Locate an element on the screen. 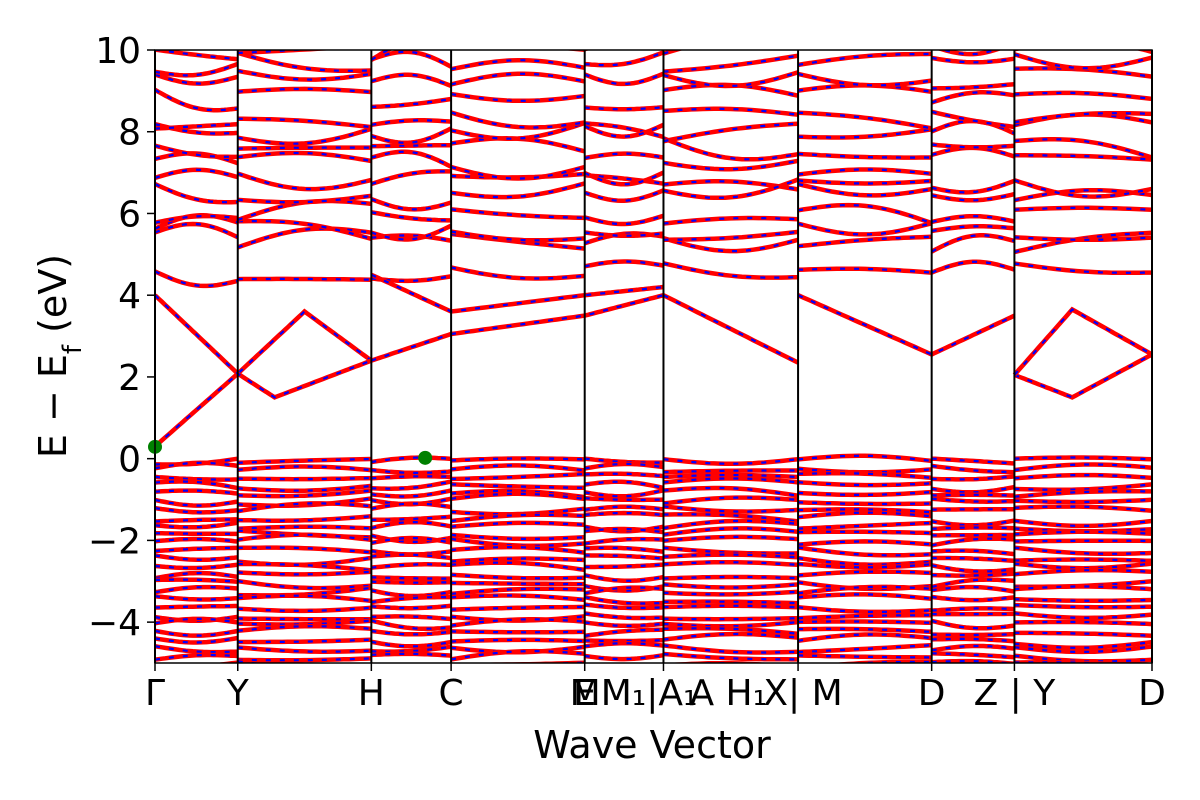 The height and width of the screenshot is (800, 1200). upper-band-13-3-red is located at coordinates (573, 51).